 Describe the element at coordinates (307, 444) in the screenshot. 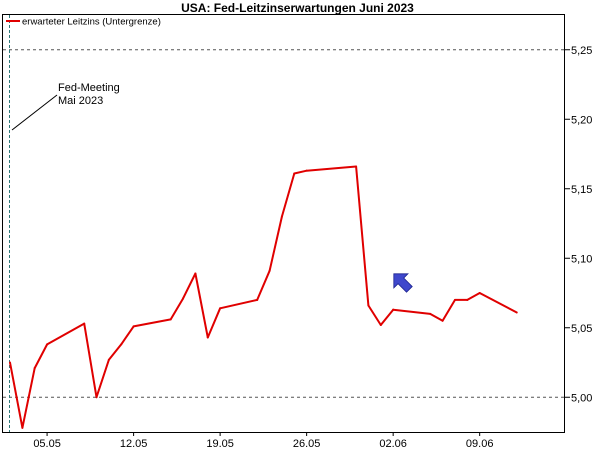

I see `x-tick-label: 26.05` at that location.